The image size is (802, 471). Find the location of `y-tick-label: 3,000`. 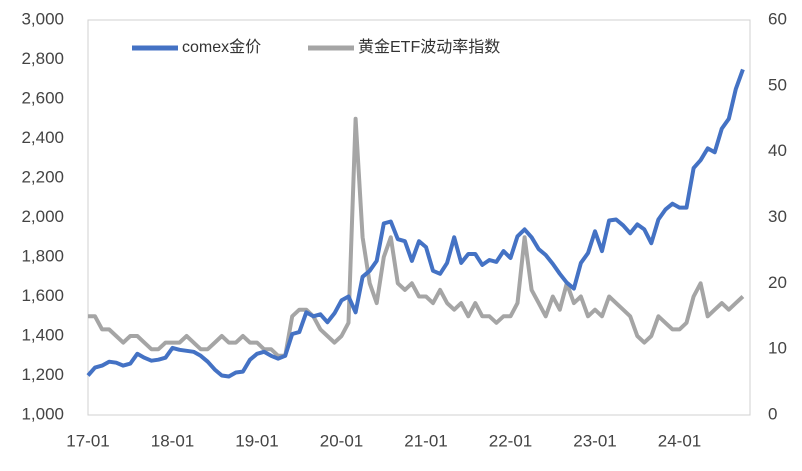

y-tick-label: 3,000 is located at coordinates (42, 18).